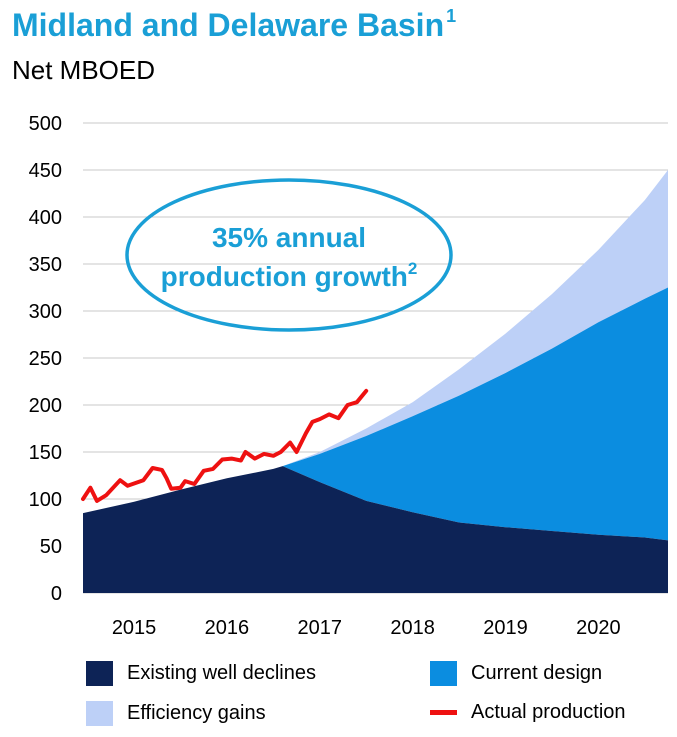 The height and width of the screenshot is (737, 677). I want to click on x-tick-label: 2018, so click(412, 628).